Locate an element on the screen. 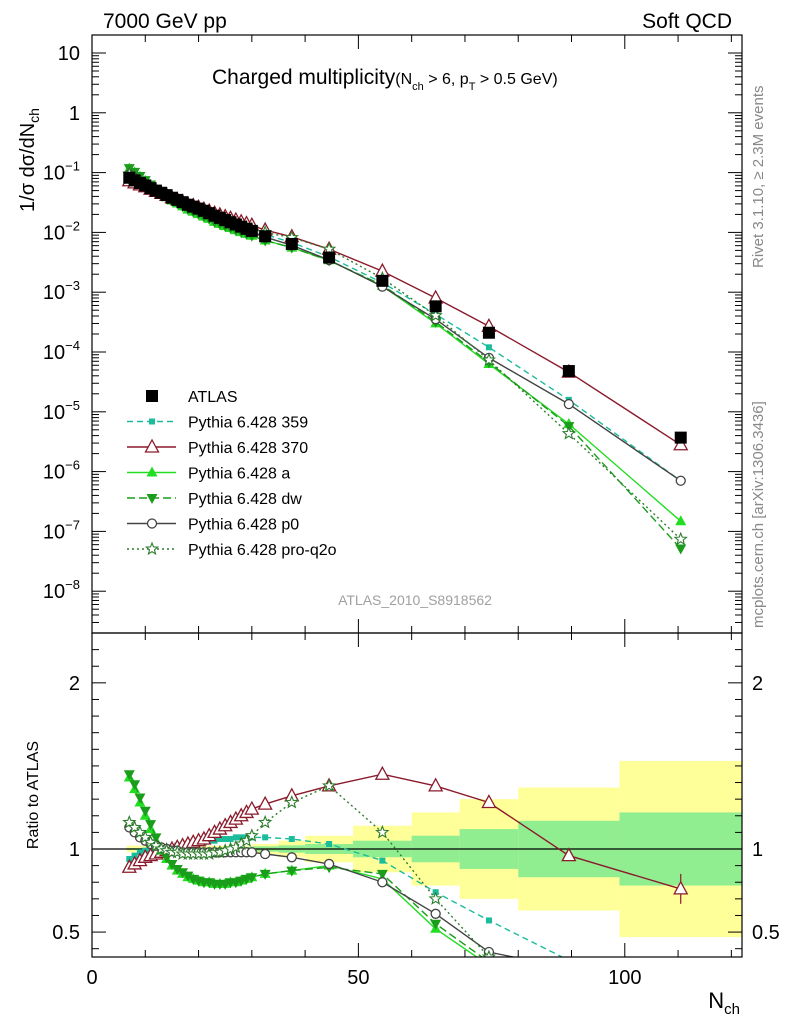 Image resolution: width=786 pixels, height=1024 pixels. ratio-y-tick-label: 1 is located at coordinates (74, 850).